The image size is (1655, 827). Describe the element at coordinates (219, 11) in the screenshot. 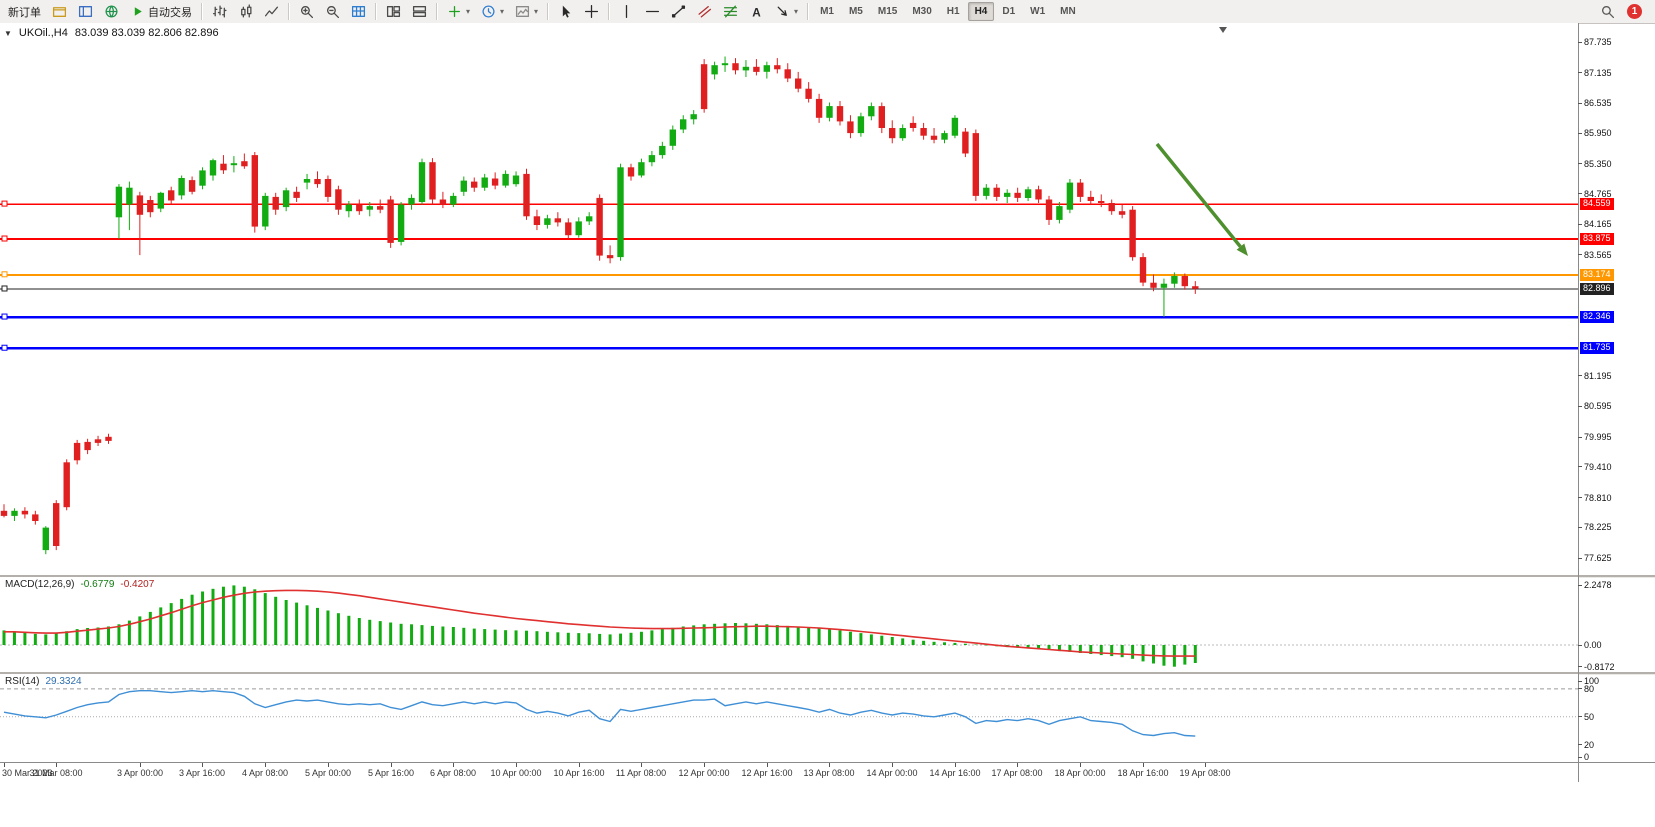

I see `bar-chart-button` at that location.